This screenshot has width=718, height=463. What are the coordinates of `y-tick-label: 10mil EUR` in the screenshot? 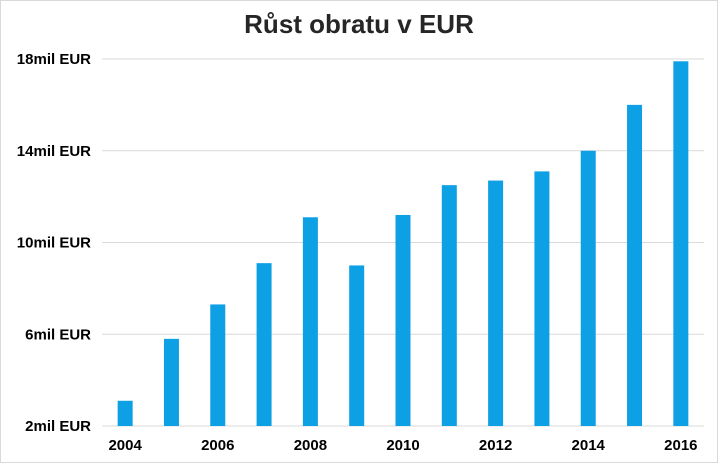 It's located at (54, 243).